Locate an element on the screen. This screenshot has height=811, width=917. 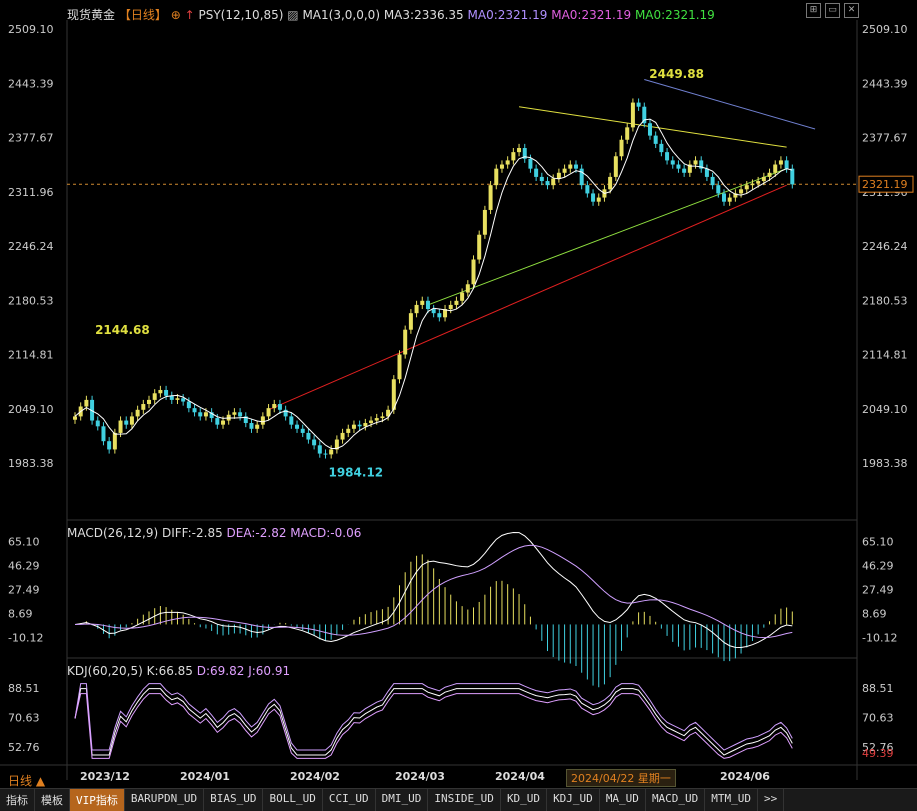
expand-icon: ⊞ is located at coordinates (813, 10).